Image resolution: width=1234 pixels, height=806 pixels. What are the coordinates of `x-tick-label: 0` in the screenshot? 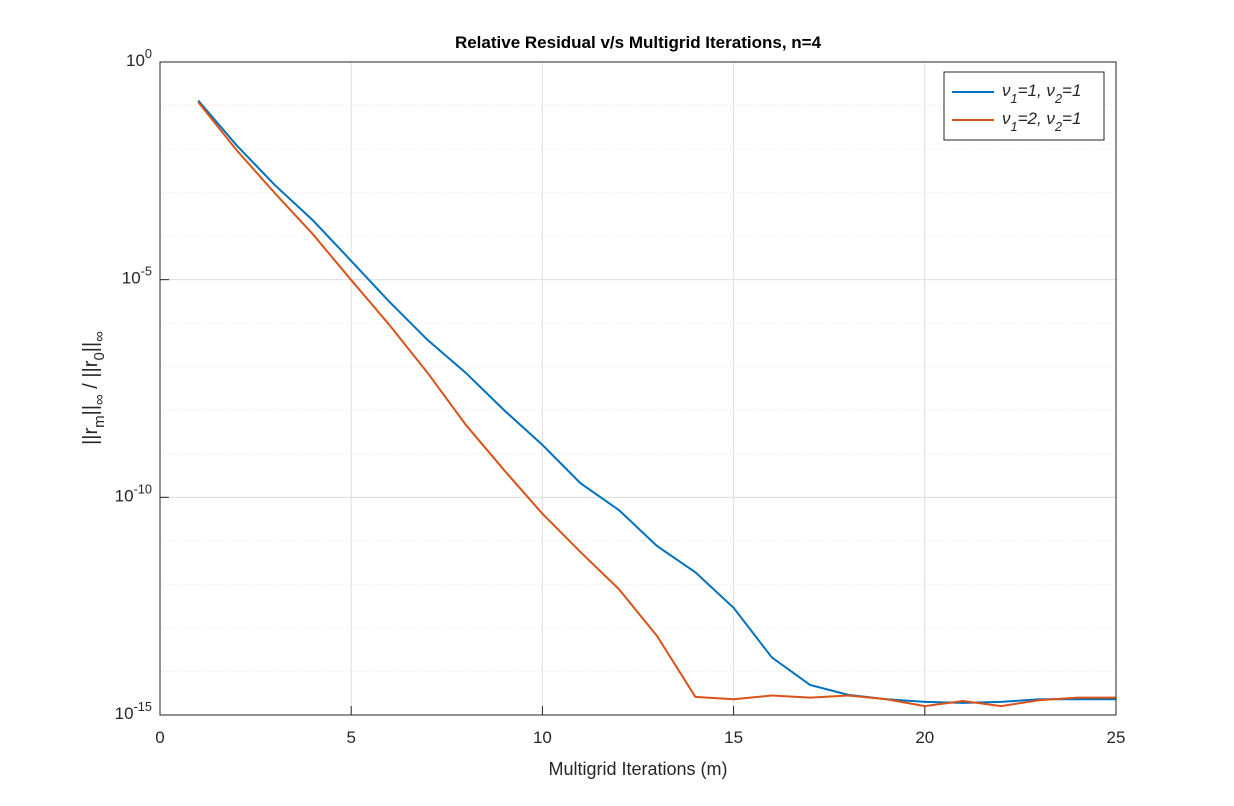 It's located at (159, 737).